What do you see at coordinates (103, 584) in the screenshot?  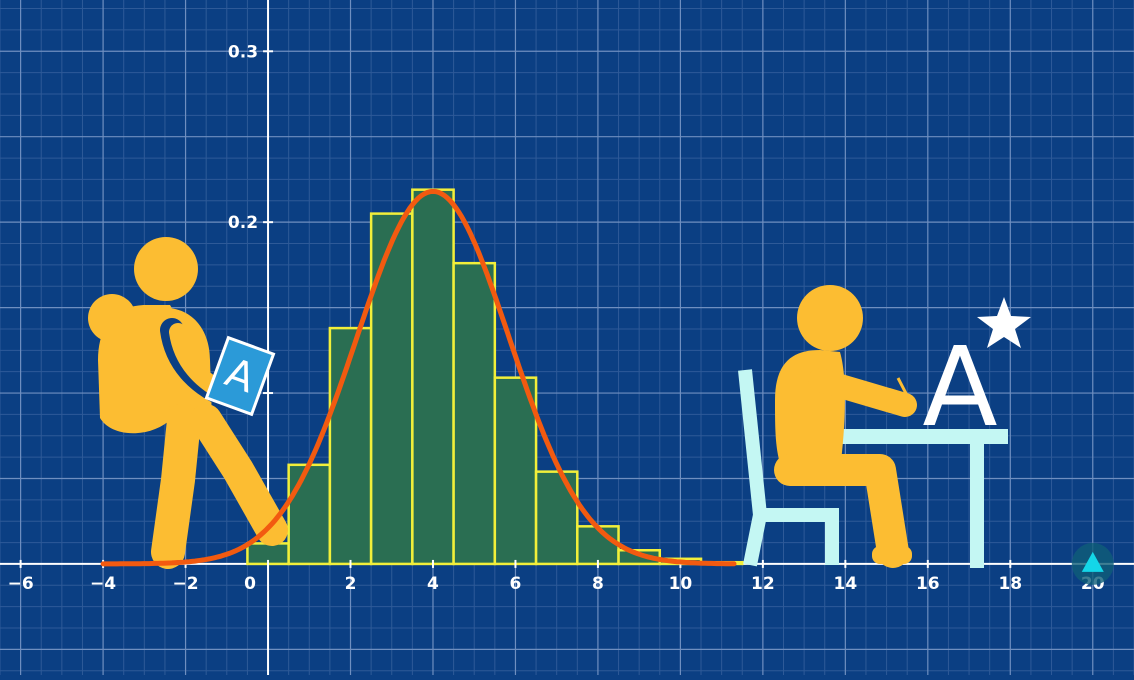 I see `x-tick-label: −4` at bounding box center [103, 584].